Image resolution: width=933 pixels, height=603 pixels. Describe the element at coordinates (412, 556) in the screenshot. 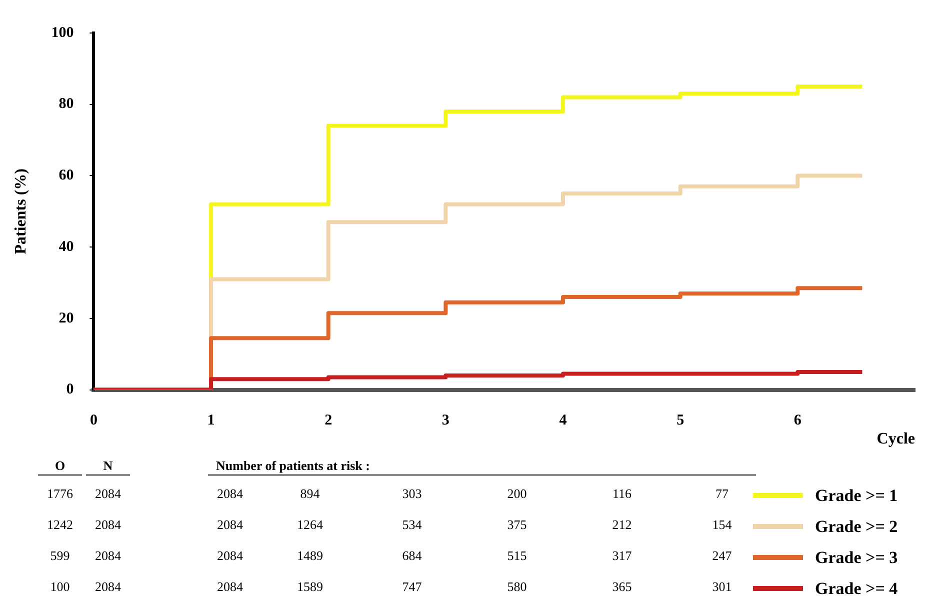

I see `text: 684` at that location.